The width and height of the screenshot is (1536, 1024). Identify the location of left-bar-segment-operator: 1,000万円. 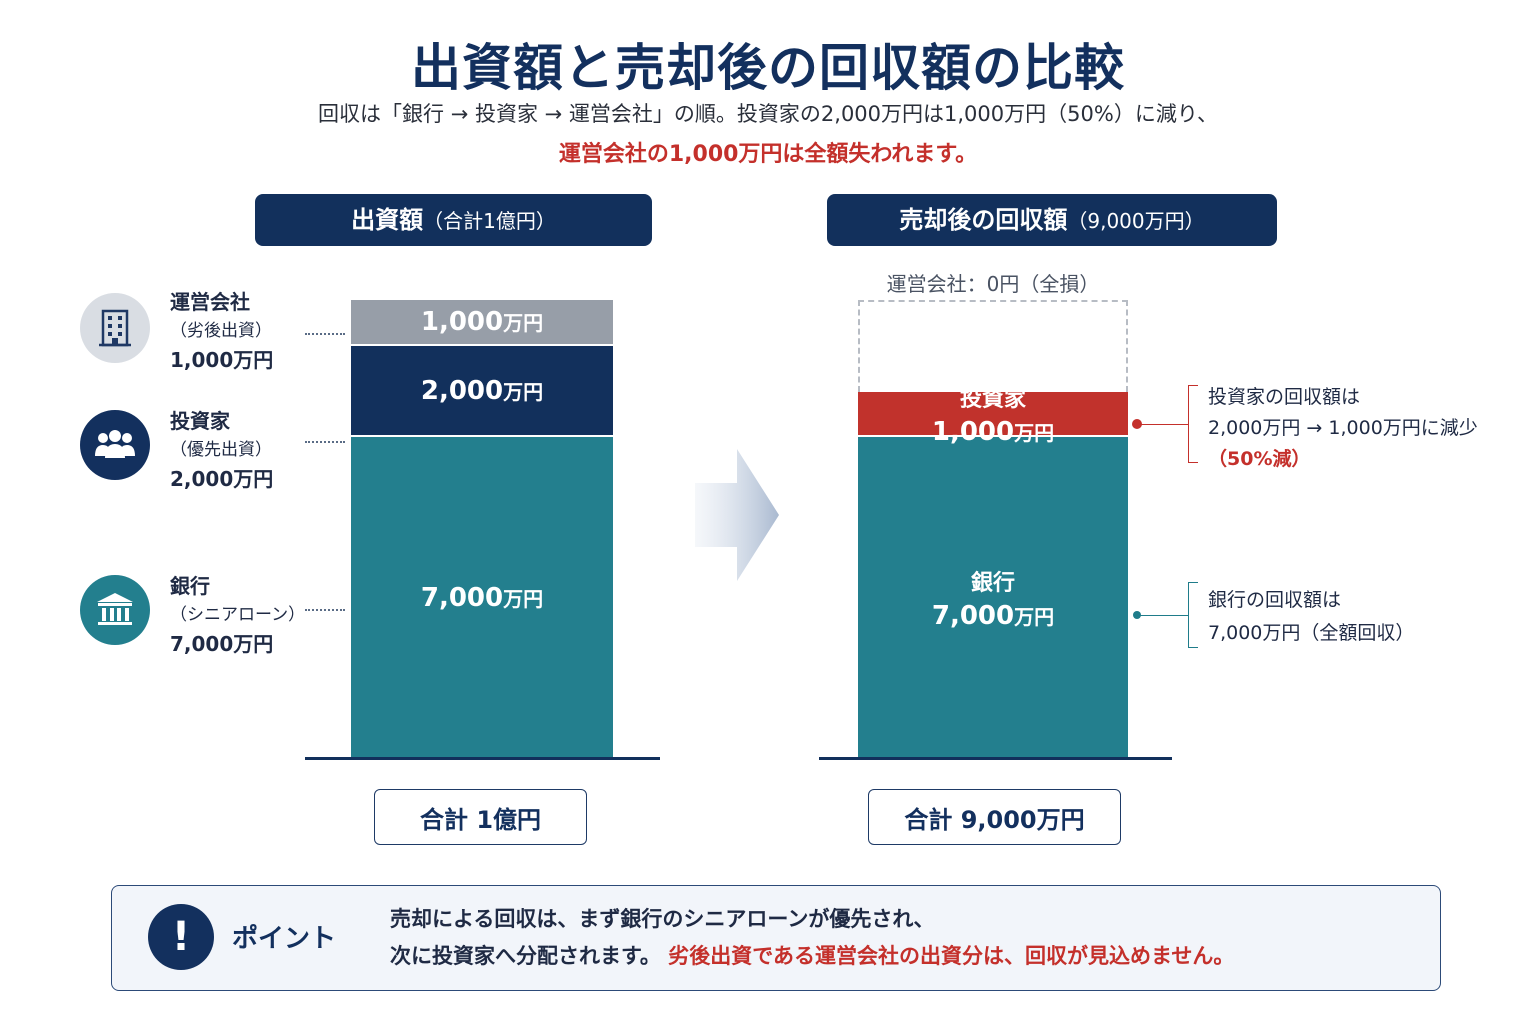
(482, 323).